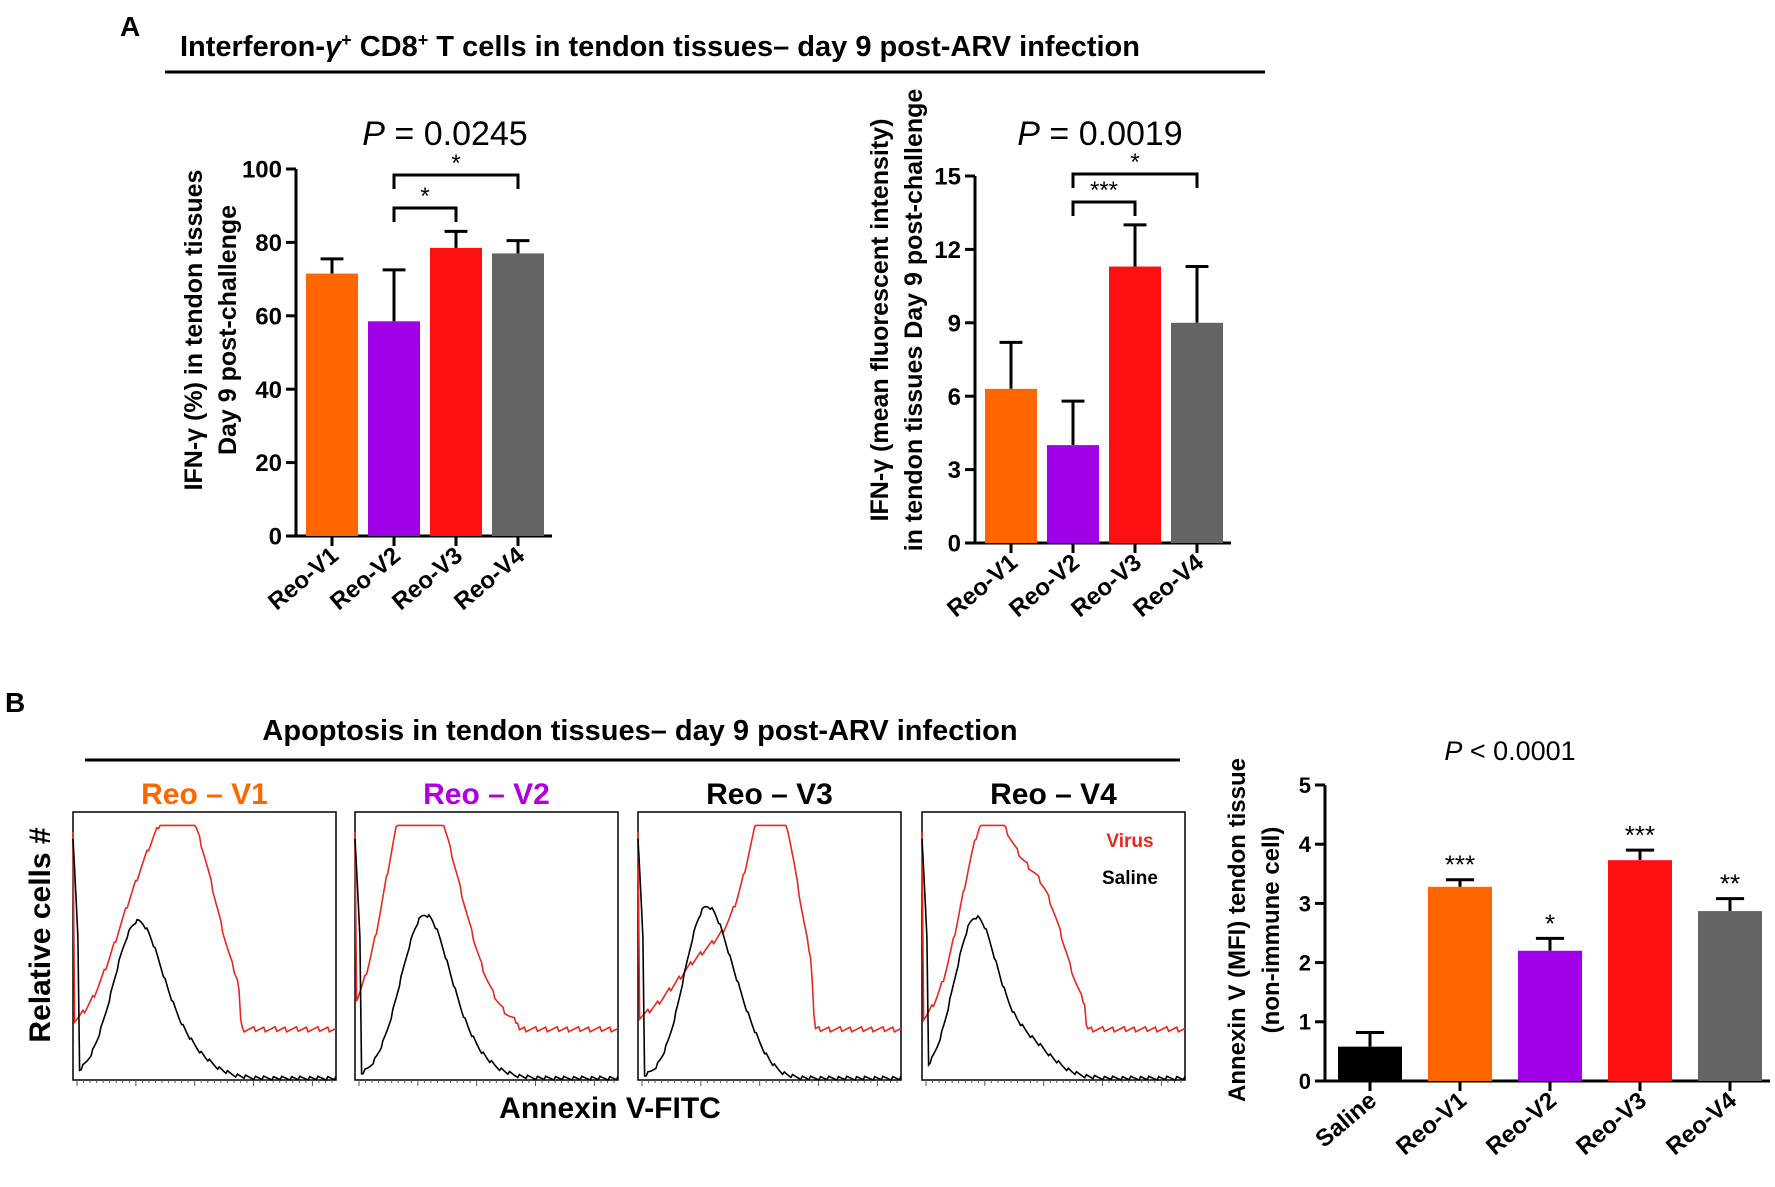 This screenshot has height=1187, width=1775. What do you see at coordinates (385, 47) in the screenshot?
I see `panel-a-title-mid: CD8` at bounding box center [385, 47].